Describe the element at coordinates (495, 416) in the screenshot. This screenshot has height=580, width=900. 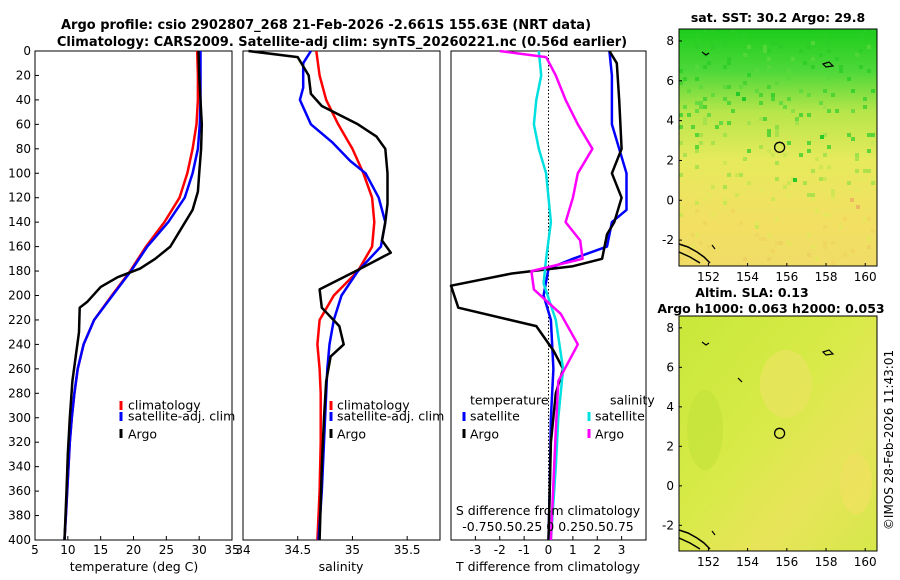
I see `legend-t-satellite: satellite` at that location.